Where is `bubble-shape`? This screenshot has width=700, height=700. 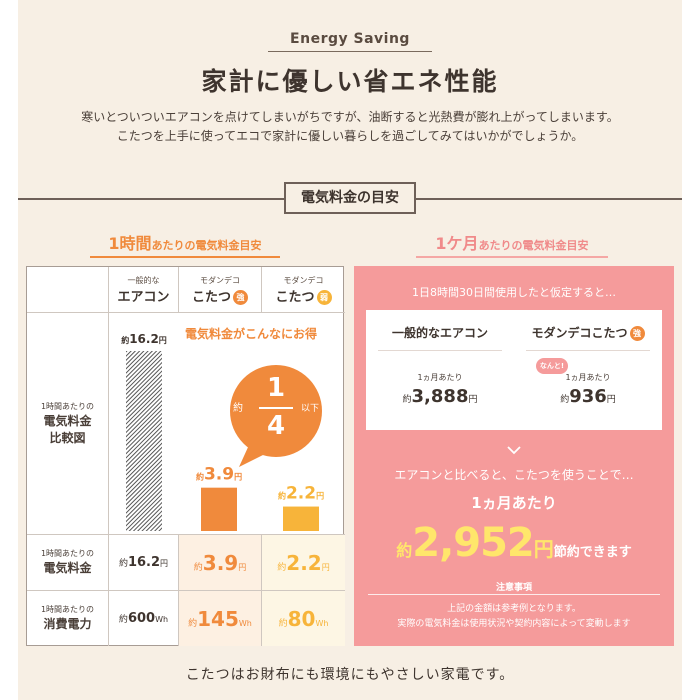
bubble-shape is located at coordinates (276, 416).